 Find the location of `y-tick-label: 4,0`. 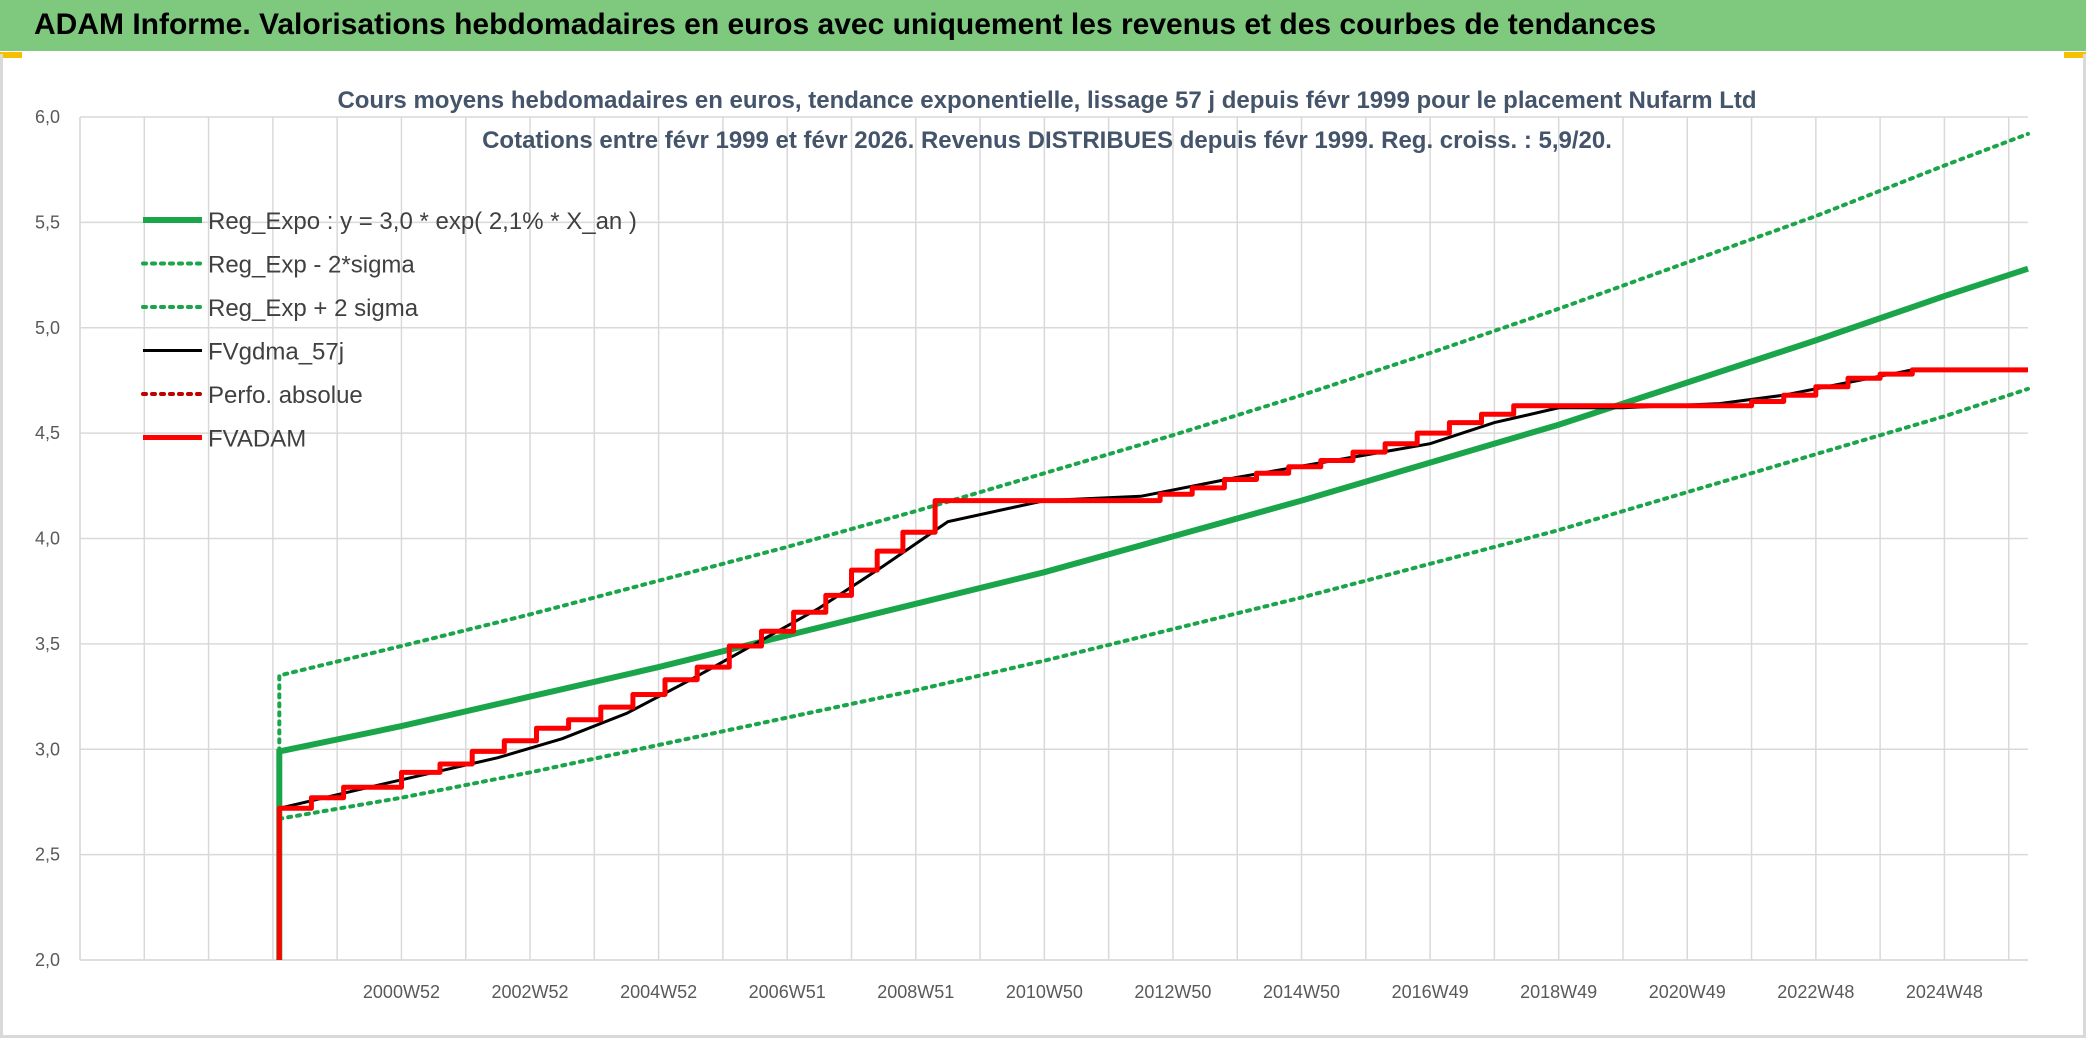

y-tick-label: 4,0 is located at coordinates (47, 539).